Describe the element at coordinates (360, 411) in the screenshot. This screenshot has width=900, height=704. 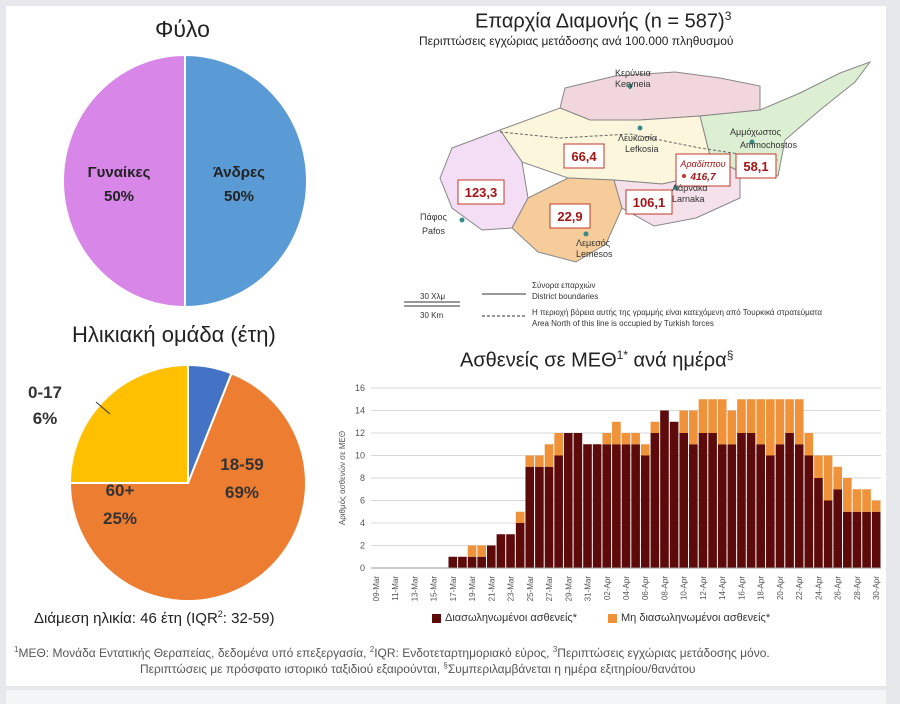
I see `y-tick-label: 14` at that location.